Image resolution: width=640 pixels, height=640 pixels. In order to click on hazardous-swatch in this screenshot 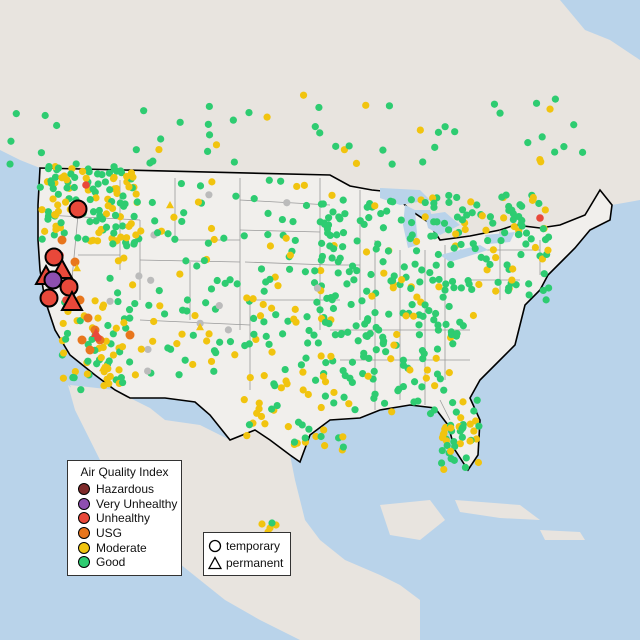, I will do `click(84, 489)`.